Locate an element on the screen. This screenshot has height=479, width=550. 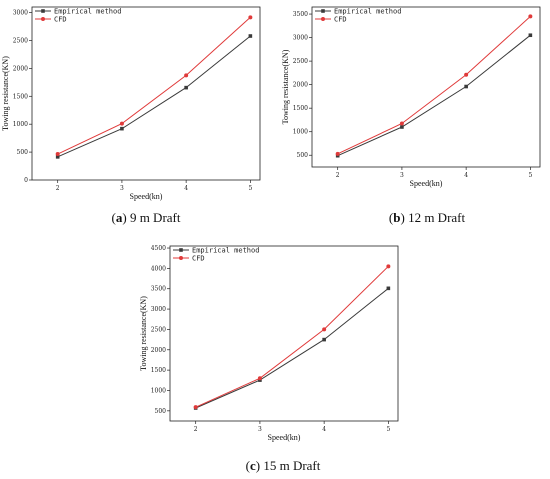
y-tick-label: 0 is located at coordinates (26, 180).